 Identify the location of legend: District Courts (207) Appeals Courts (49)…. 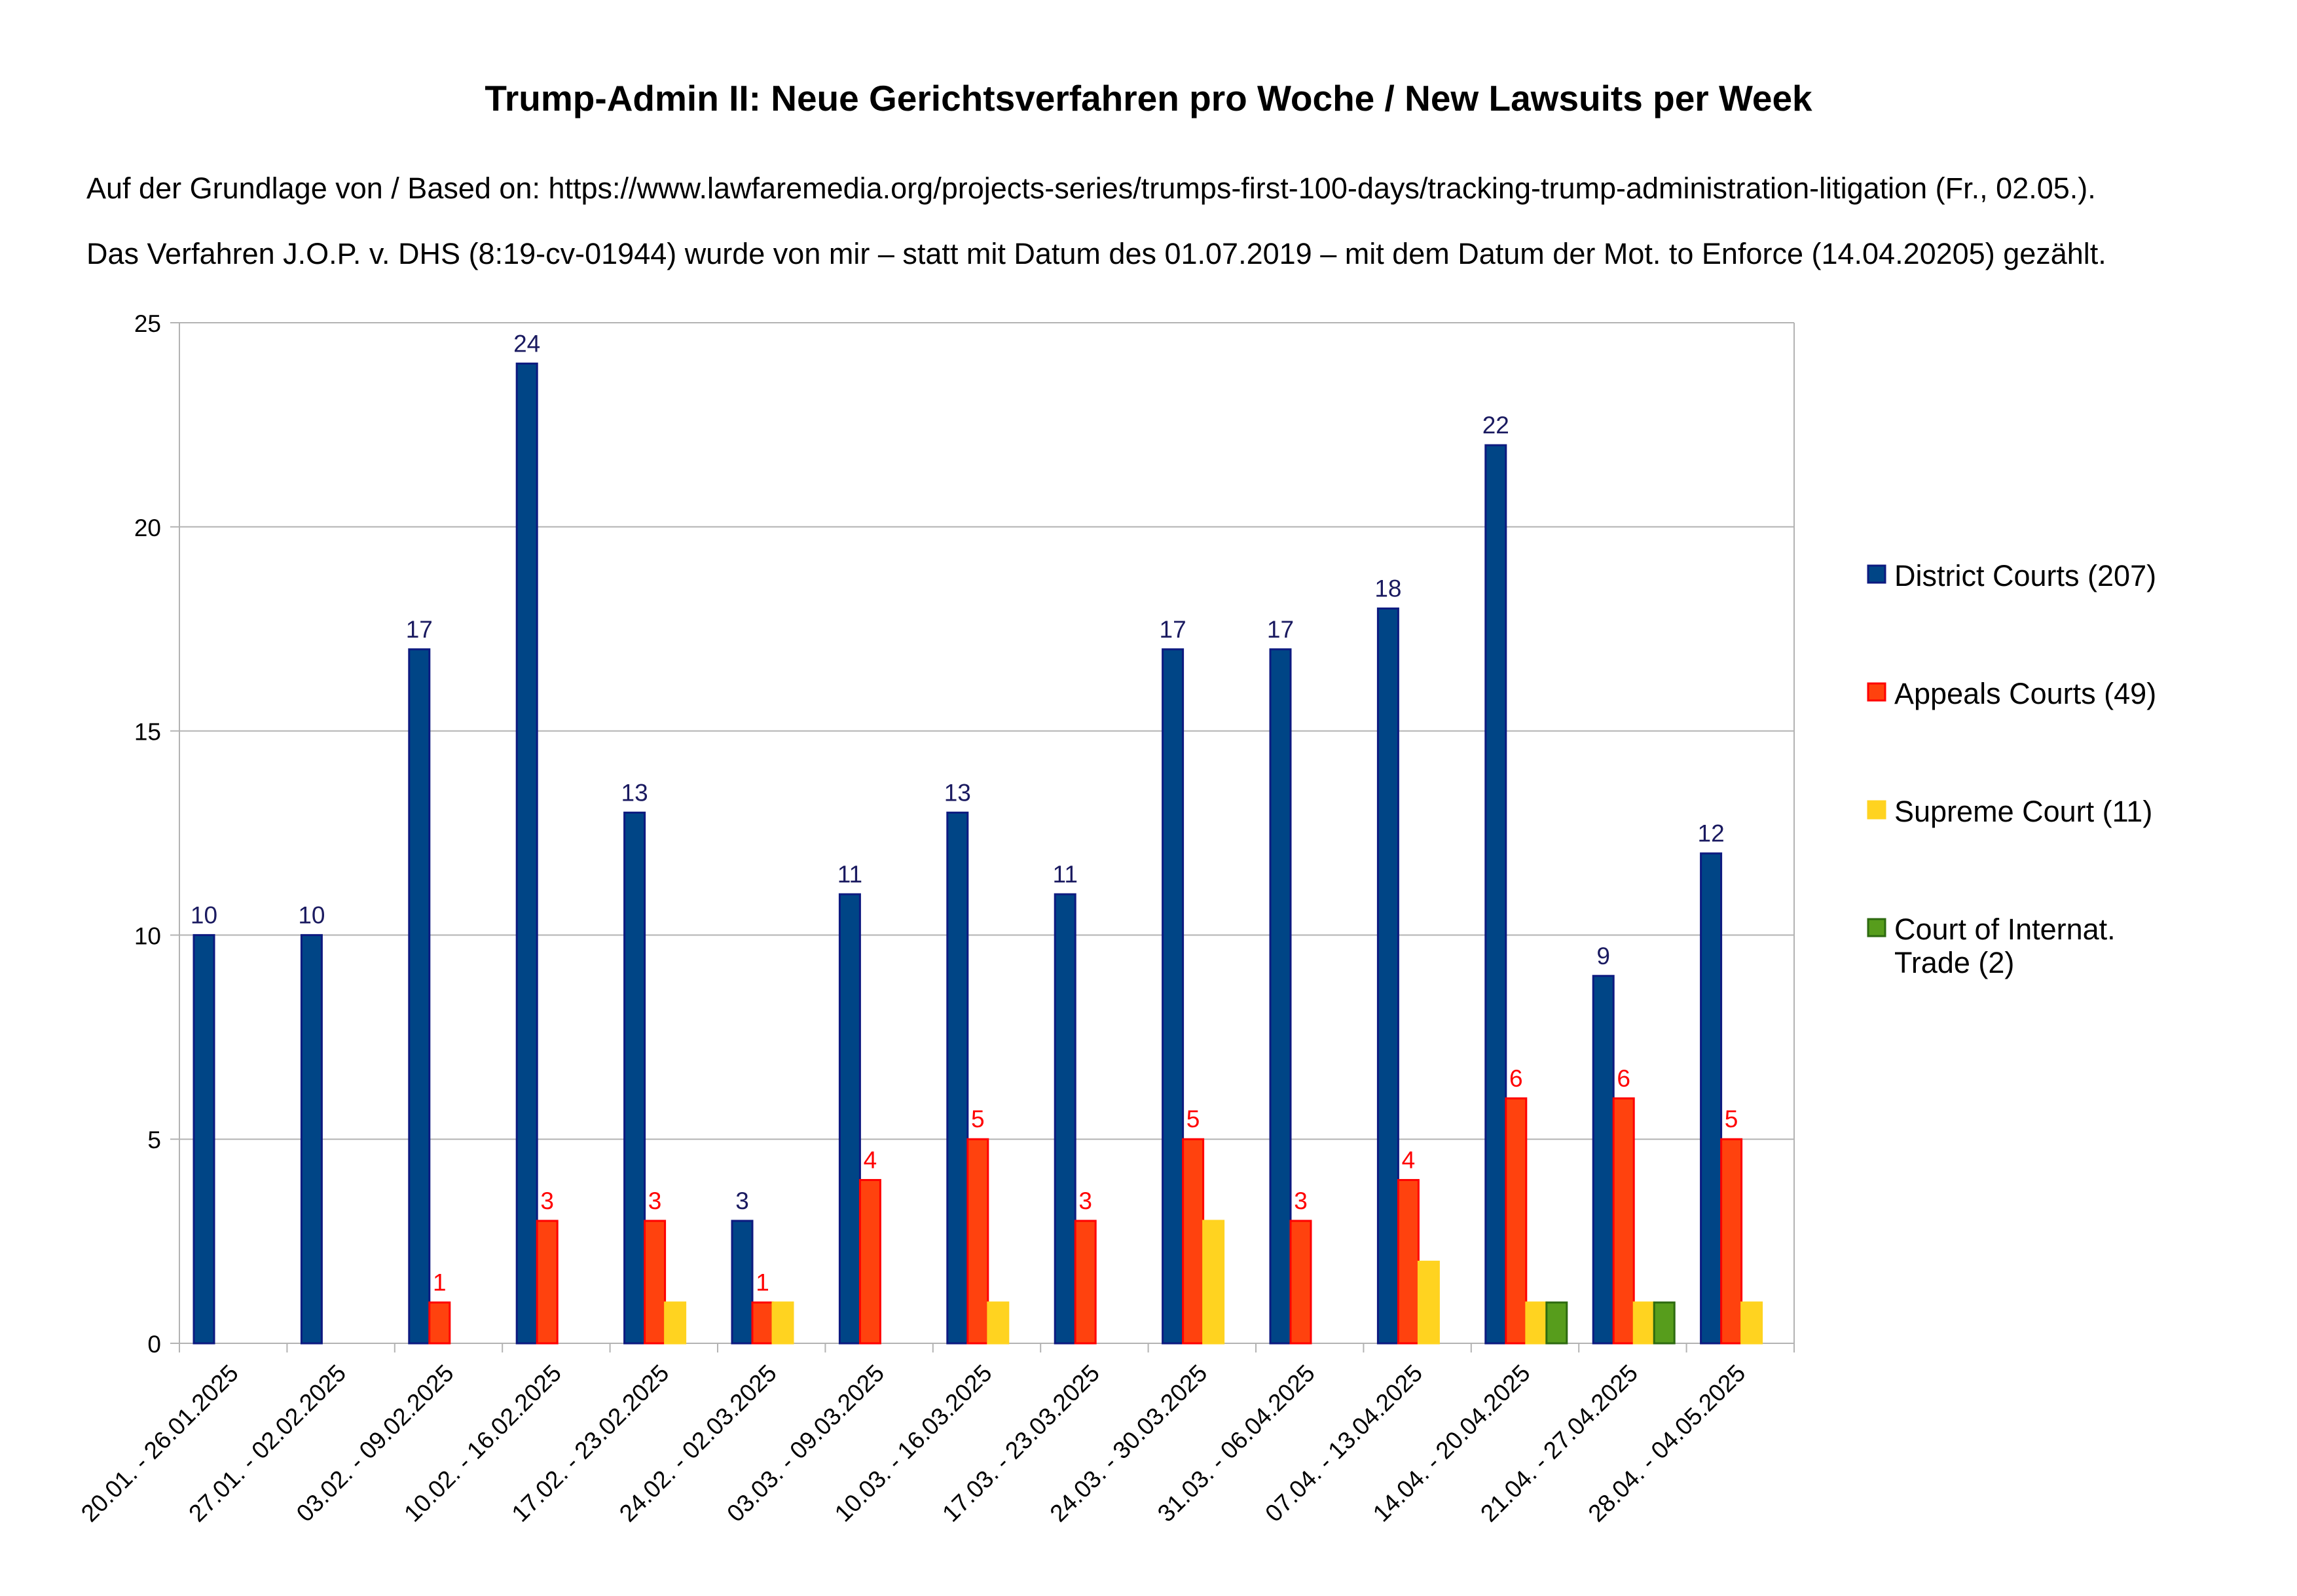
(2011, 769).